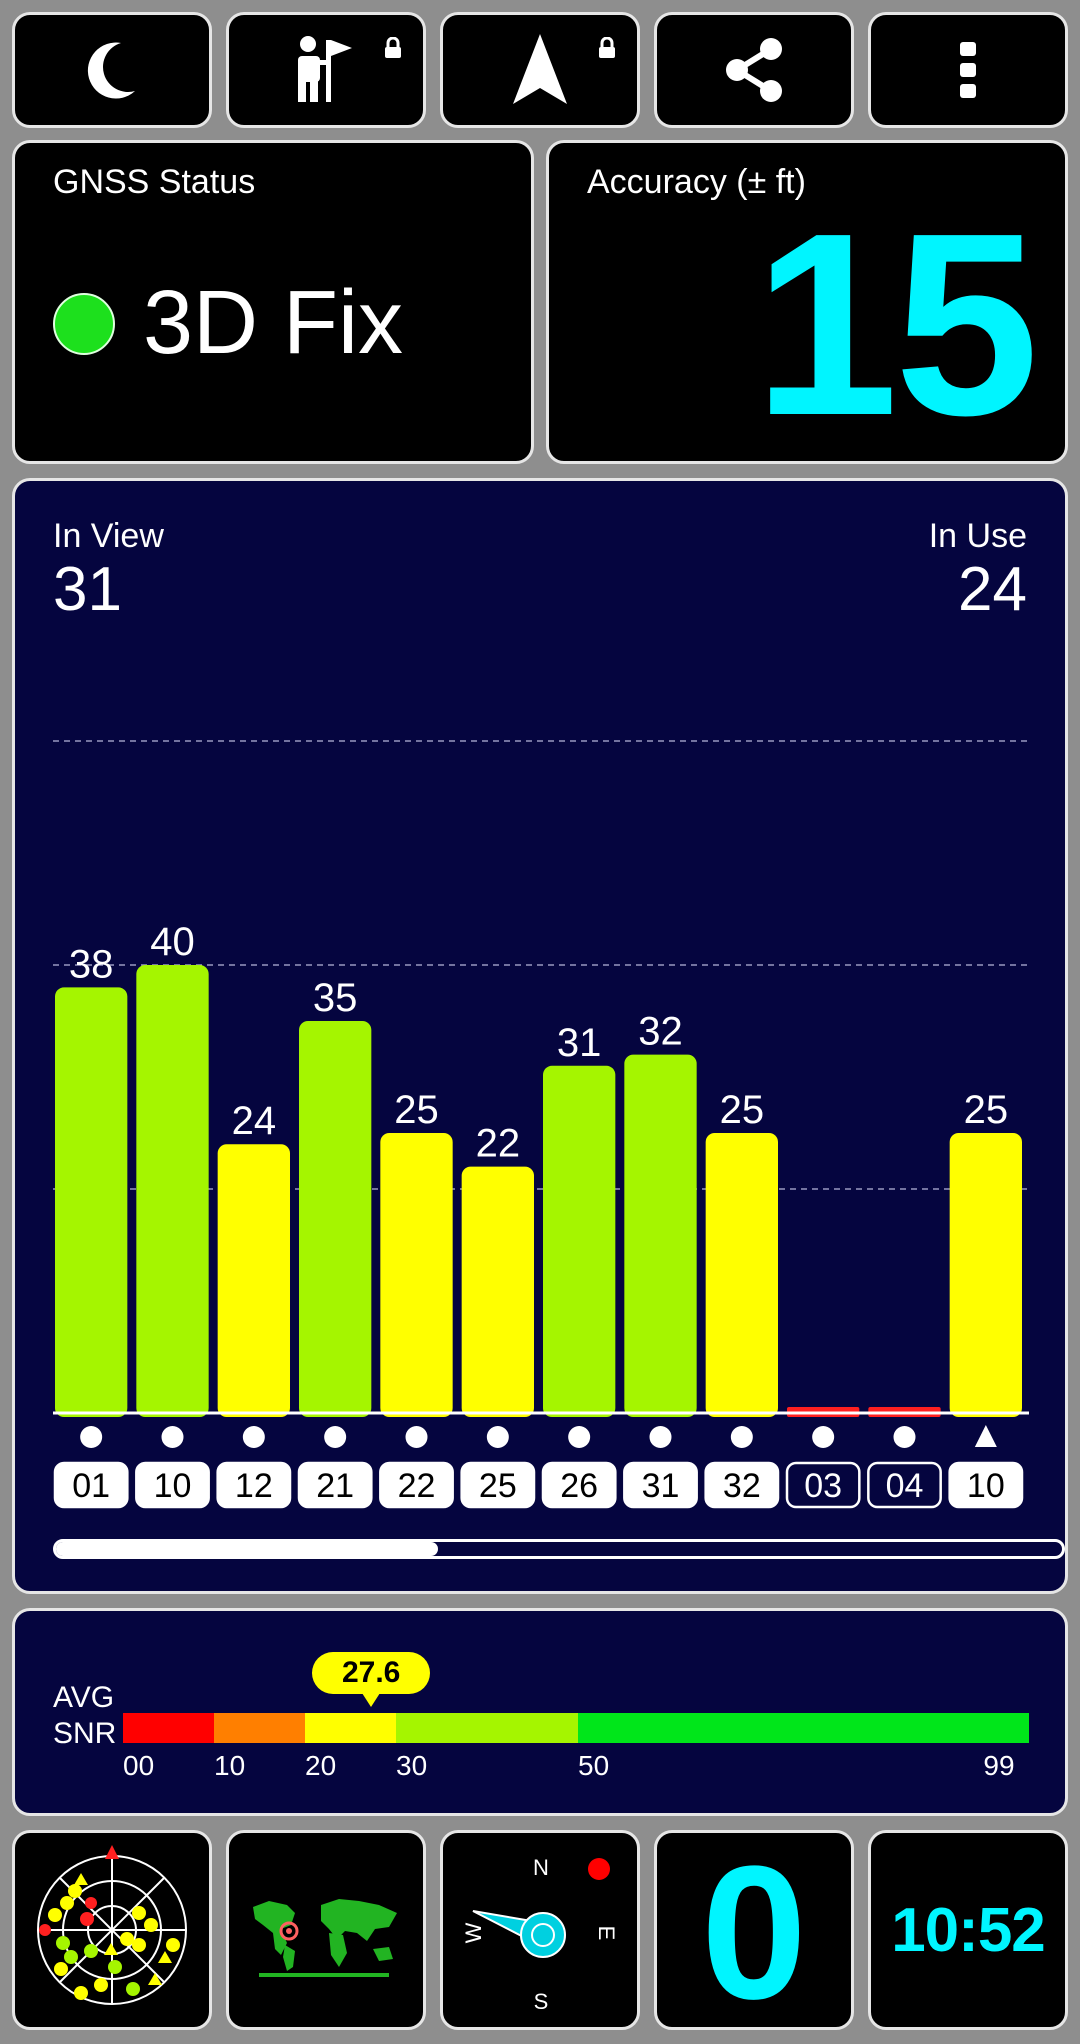  I want to click on snr-value-label: 31, so click(579, 1043).